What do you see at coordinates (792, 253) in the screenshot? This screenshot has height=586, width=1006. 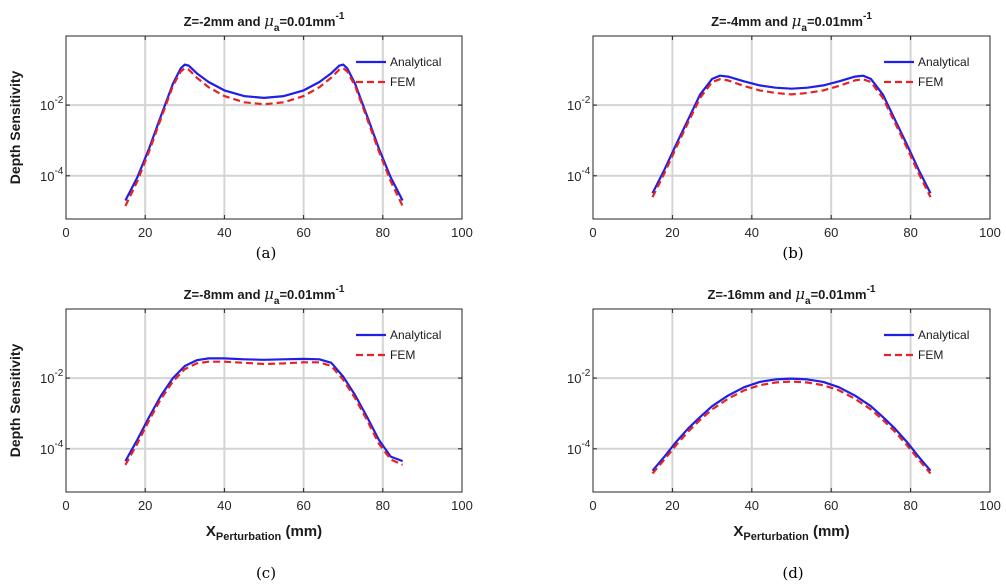 I see `panel-caption: (b)` at bounding box center [792, 253].